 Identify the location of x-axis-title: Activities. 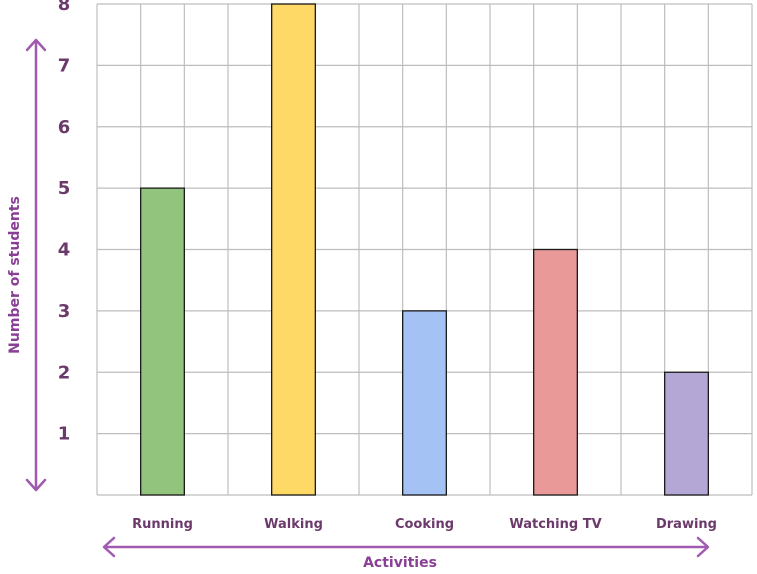
(400, 563).